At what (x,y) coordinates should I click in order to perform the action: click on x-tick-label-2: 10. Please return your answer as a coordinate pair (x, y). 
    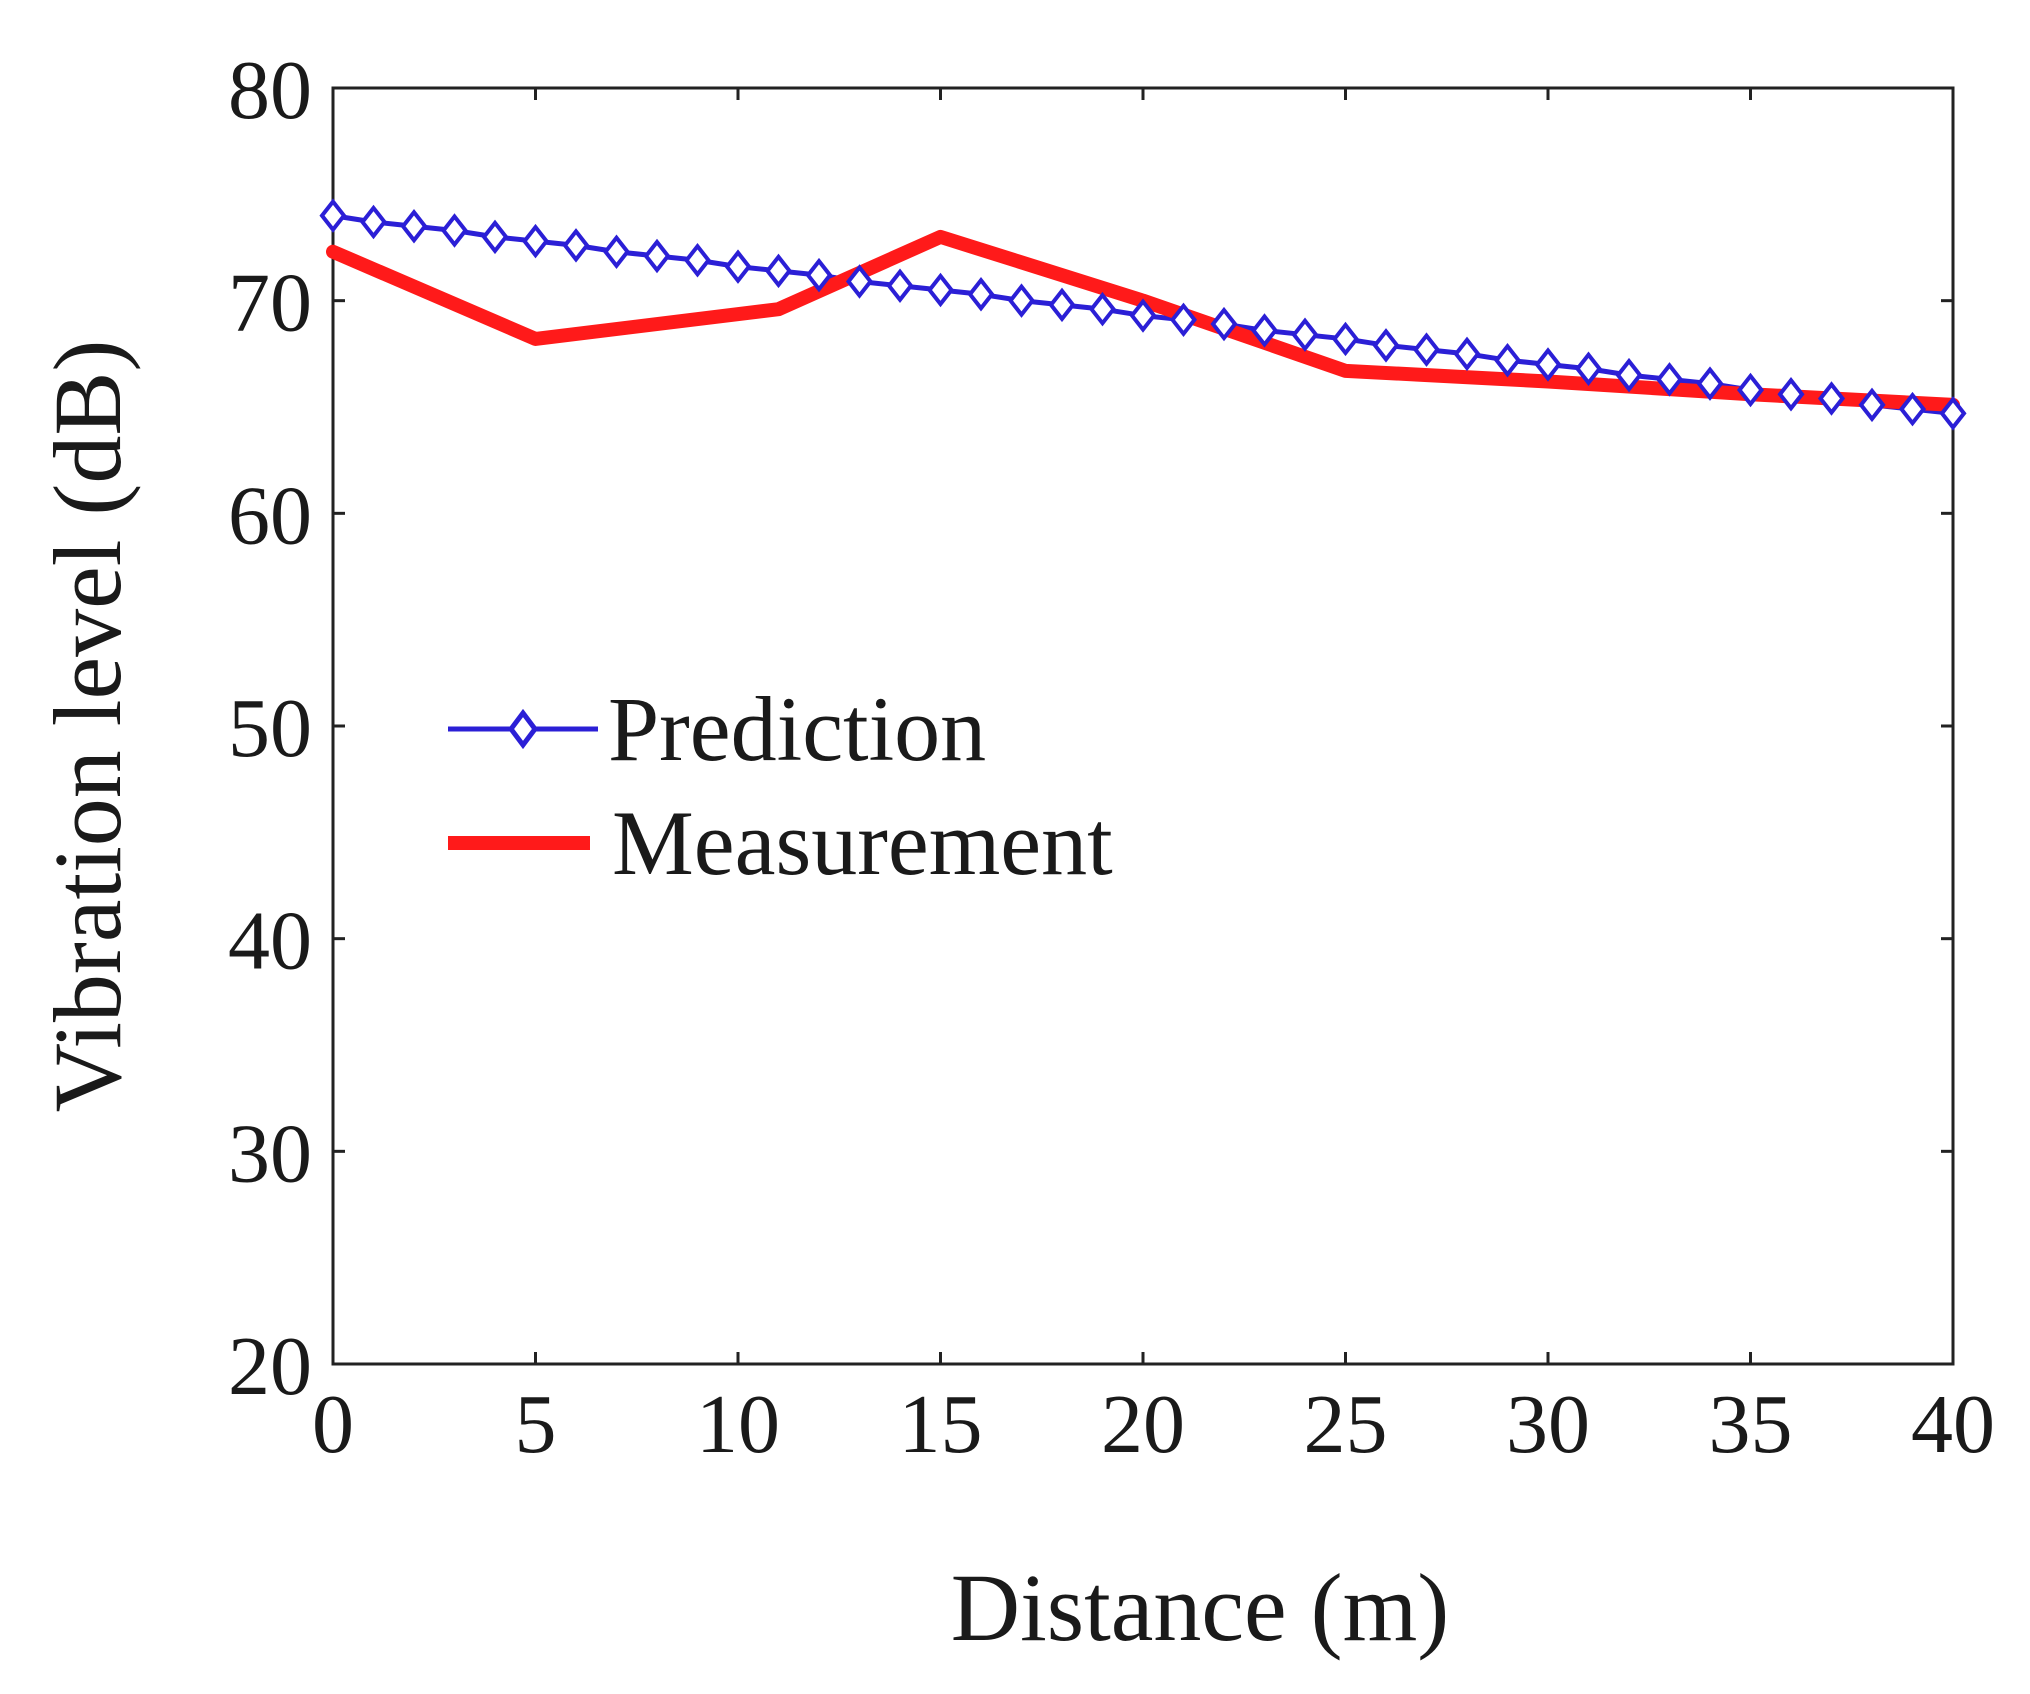
    Looking at the image, I should click on (738, 1424).